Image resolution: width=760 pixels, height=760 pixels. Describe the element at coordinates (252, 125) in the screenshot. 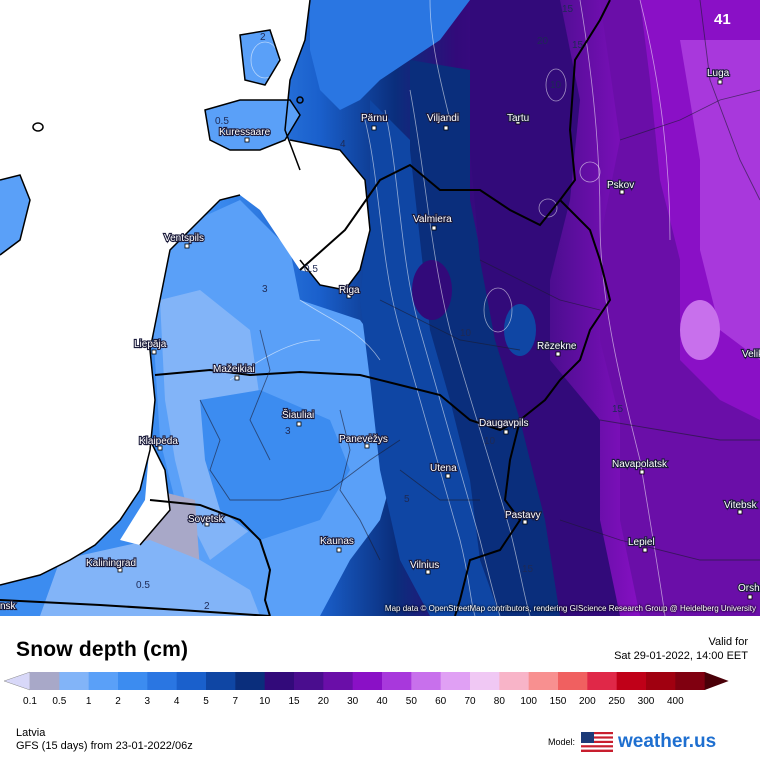

I see `saaremaa-island` at that location.